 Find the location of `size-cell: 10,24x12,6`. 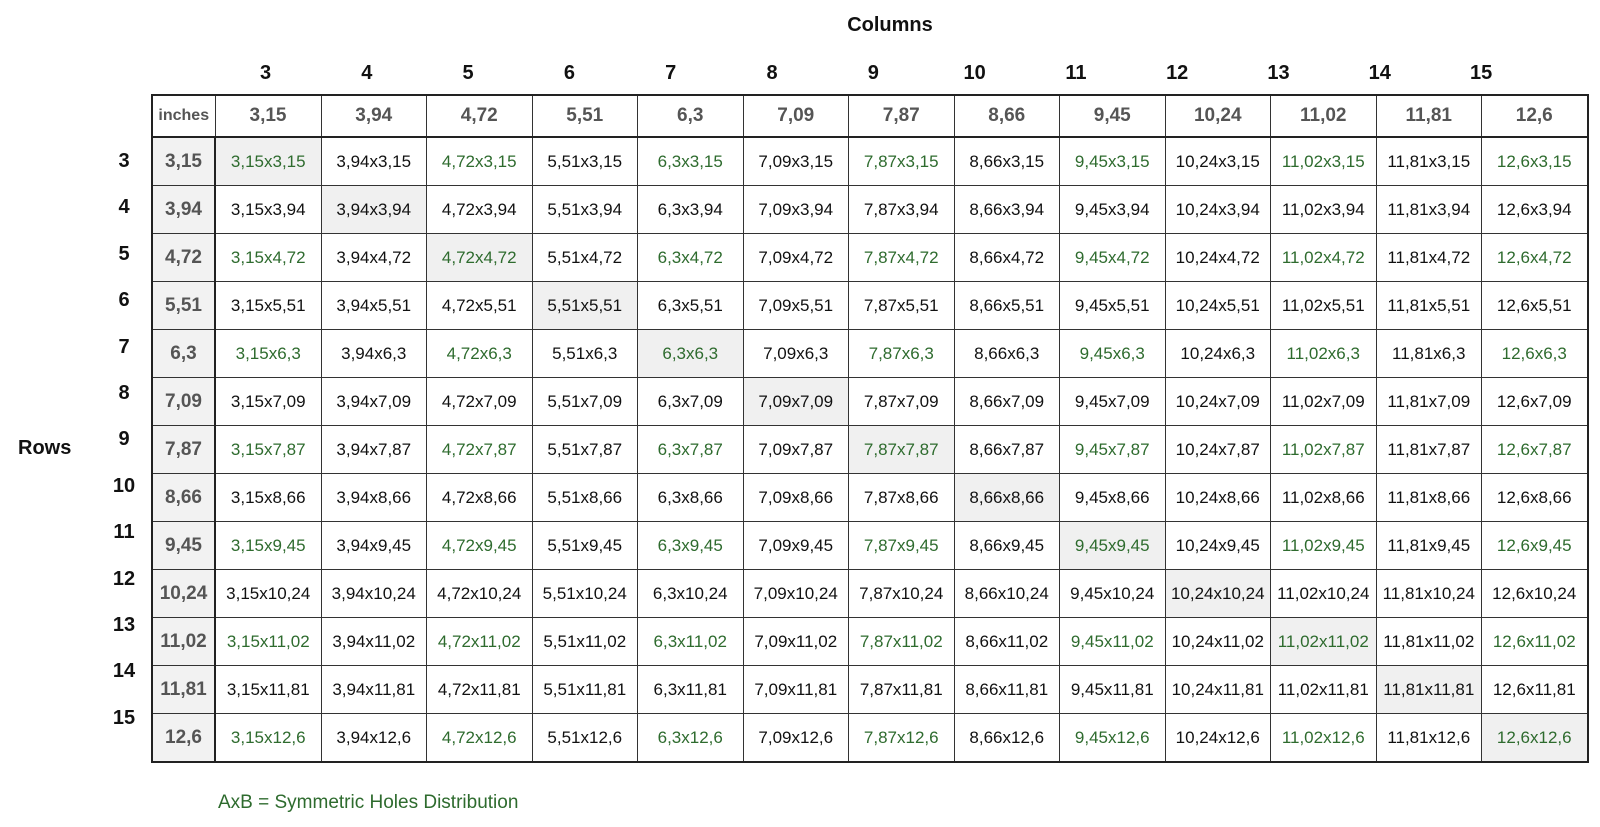

size-cell: 10,24x12,6 is located at coordinates (1217, 738).